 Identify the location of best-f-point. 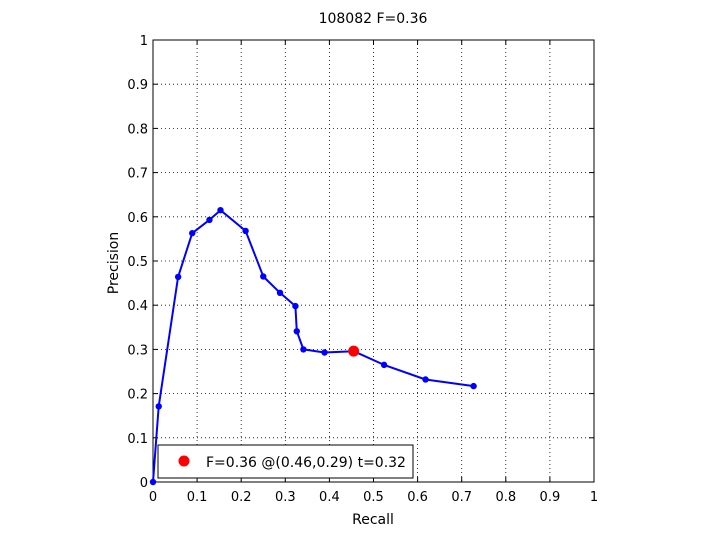
(354, 351).